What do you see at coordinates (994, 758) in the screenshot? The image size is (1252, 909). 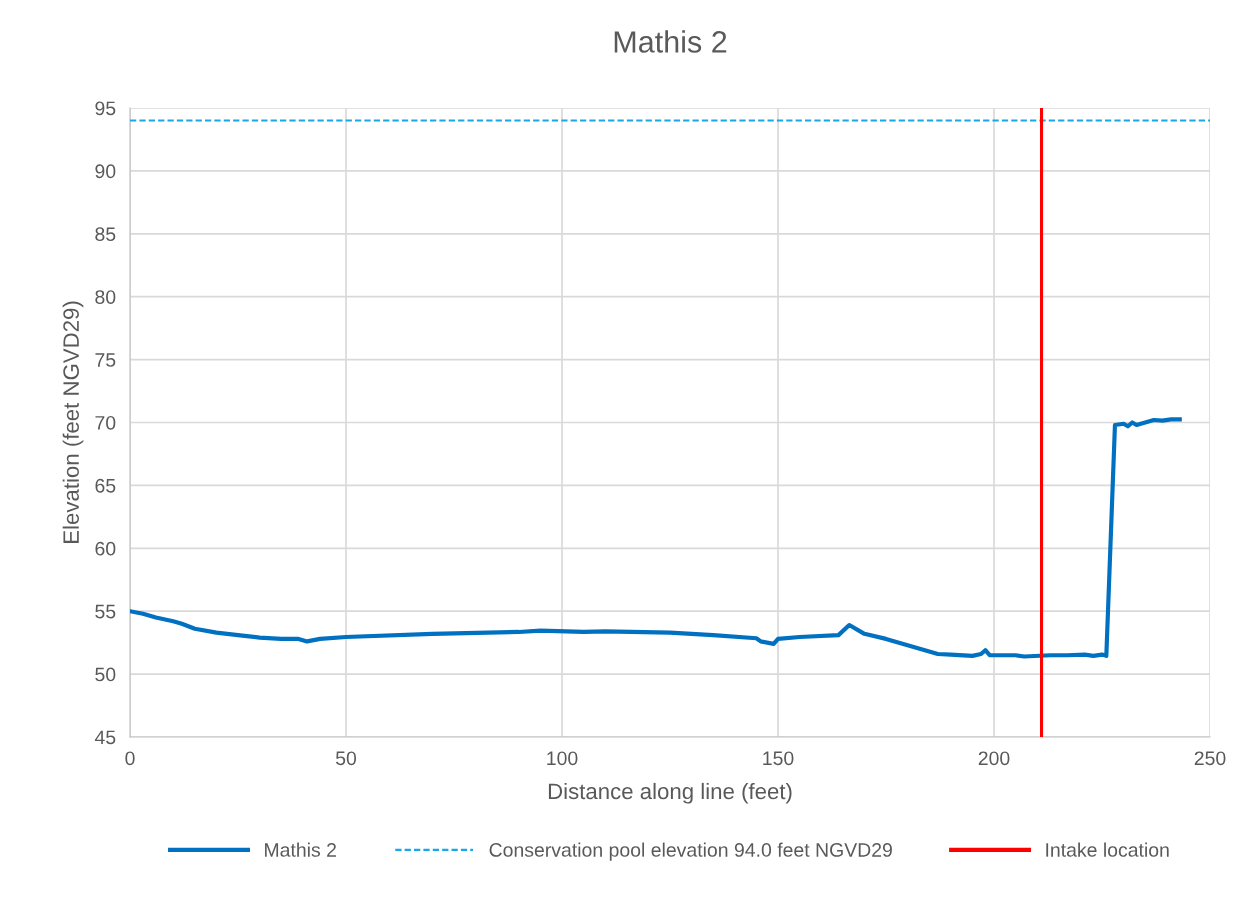 I see `x-tick-label: 200` at bounding box center [994, 758].